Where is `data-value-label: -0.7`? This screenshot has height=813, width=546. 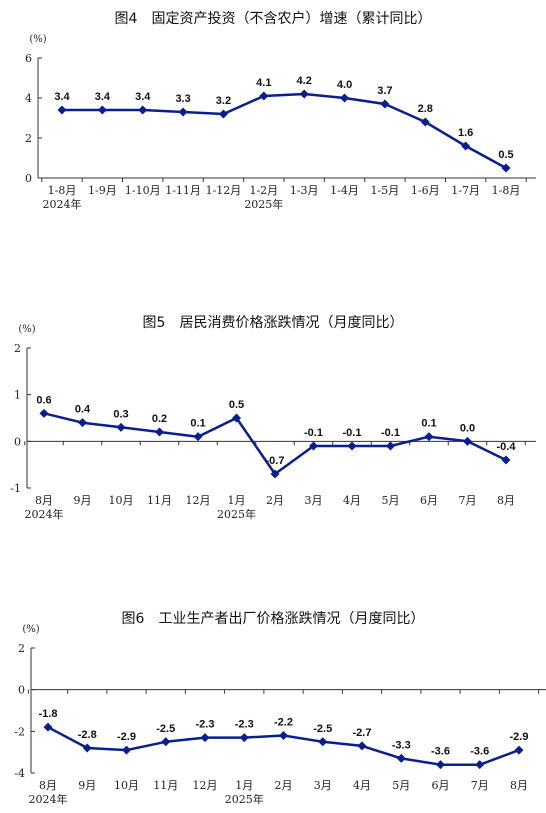 data-value-label: -0.7 is located at coordinates (275, 461).